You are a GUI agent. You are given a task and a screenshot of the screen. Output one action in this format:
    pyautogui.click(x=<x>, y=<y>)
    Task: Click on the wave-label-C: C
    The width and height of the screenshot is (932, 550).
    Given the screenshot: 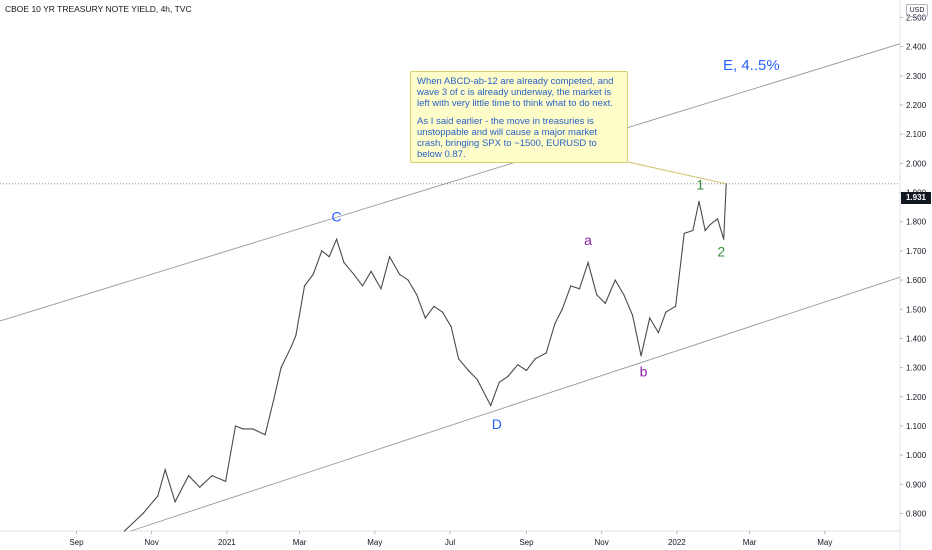 What is the action you would take?
    pyautogui.click(x=337, y=217)
    